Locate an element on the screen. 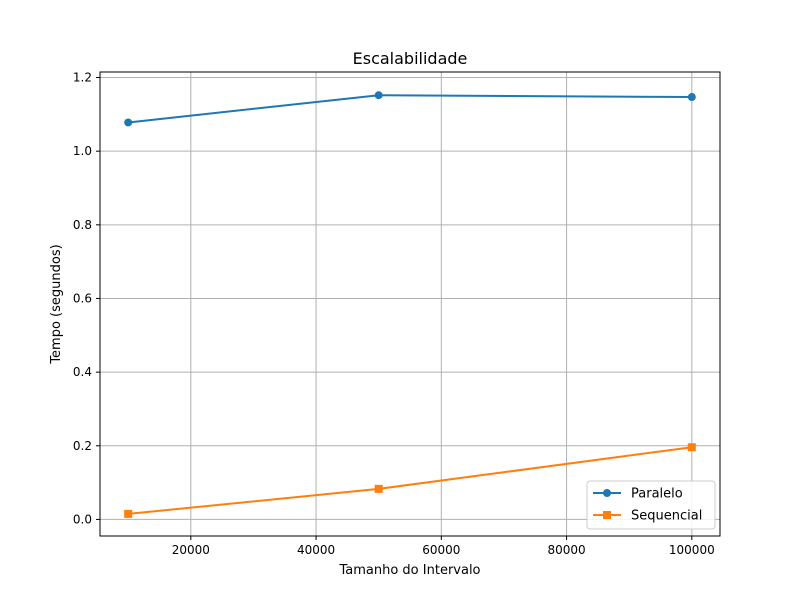  x-tick-label: 100000 is located at coordinates (692, 550).